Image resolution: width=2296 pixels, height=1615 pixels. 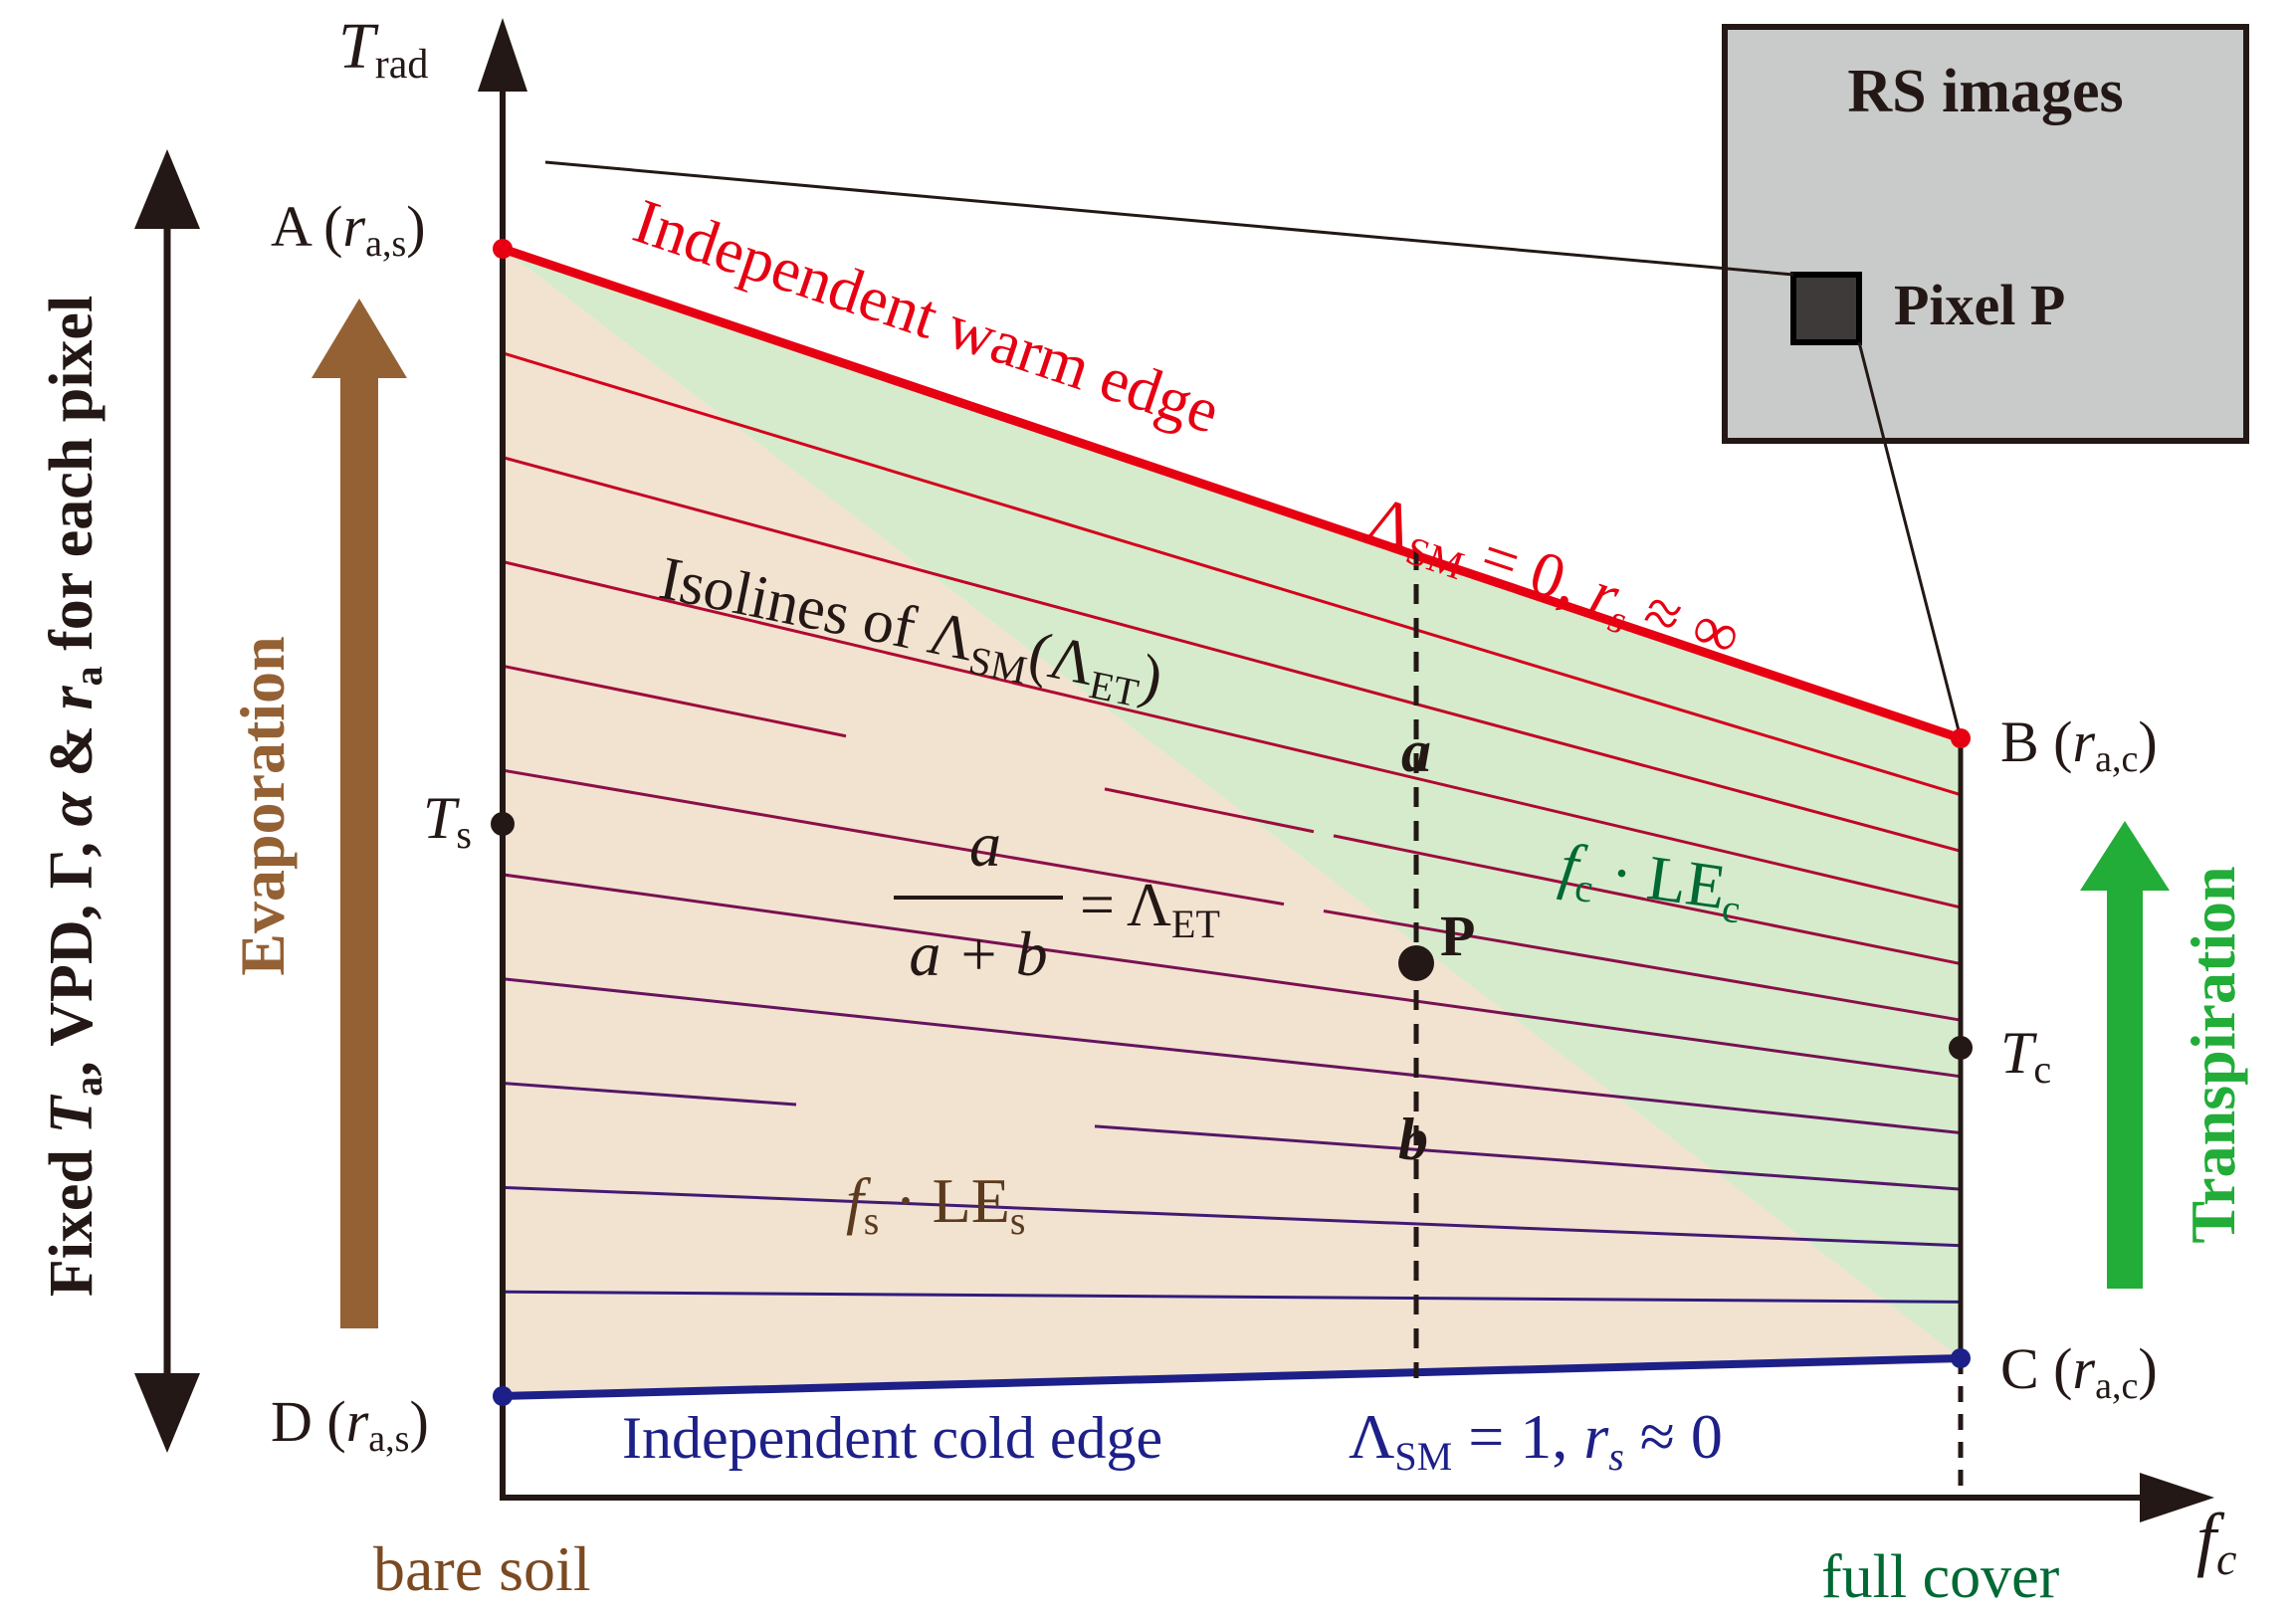 What do you see at coordinates (1985, 234) in the screenshot?
I see `rs-images-box` at bounding box center [1985, 234].